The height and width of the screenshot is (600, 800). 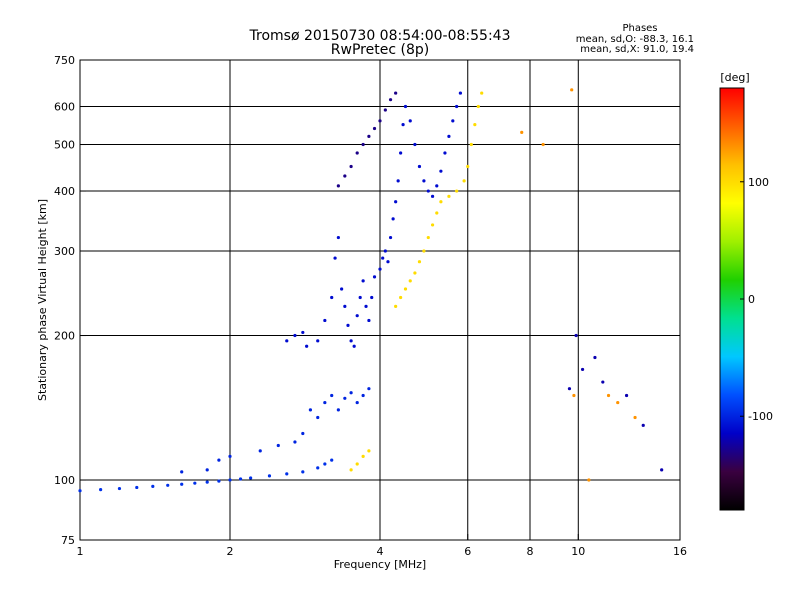 I want to click on x-tick-label: 16, so click(x=680, y=551).